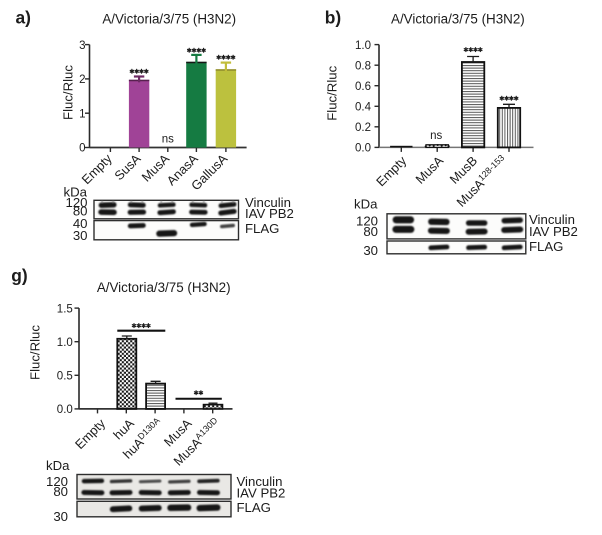 The height and width of the screenshot is (535, 602). Describe the element at coordinates (363, 128) in the screenshot. I see `svg-text: 0.2` at that location.